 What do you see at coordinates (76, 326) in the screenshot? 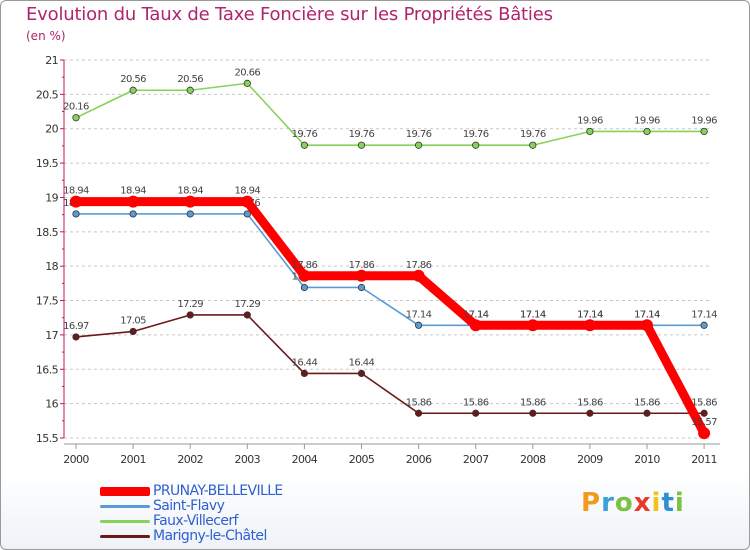
I see `data-label: 16.97` at bounding box center [76, 326].